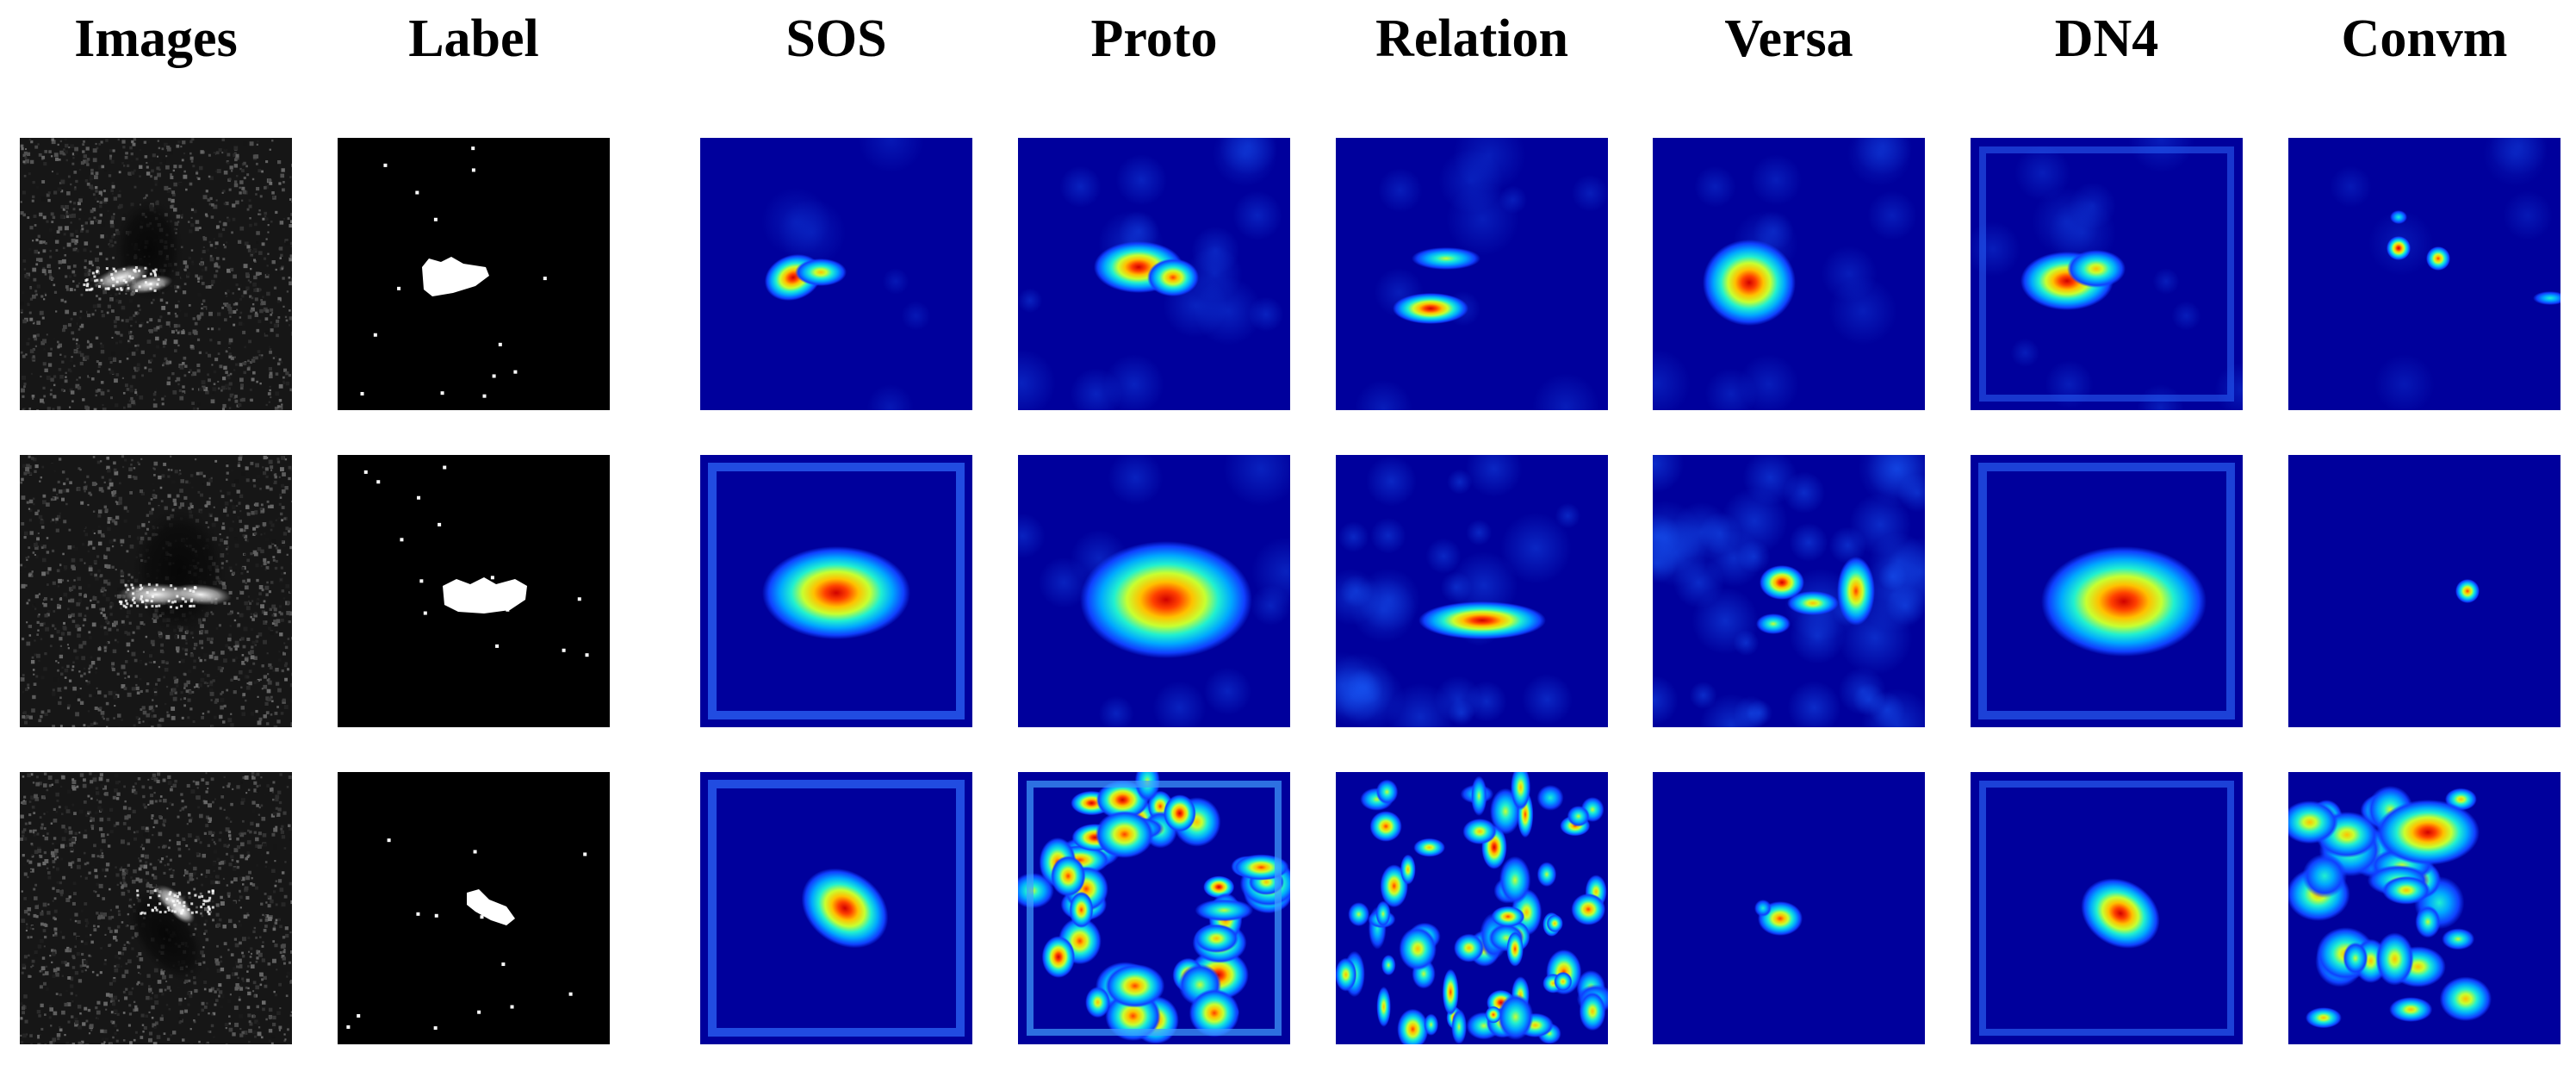 The height and width of the screenshot is (1065, 2576). What do you see at coordinates (156, 38) in the screenshot?
I see `column-header-images: Images` at bounding box center [156, 38].